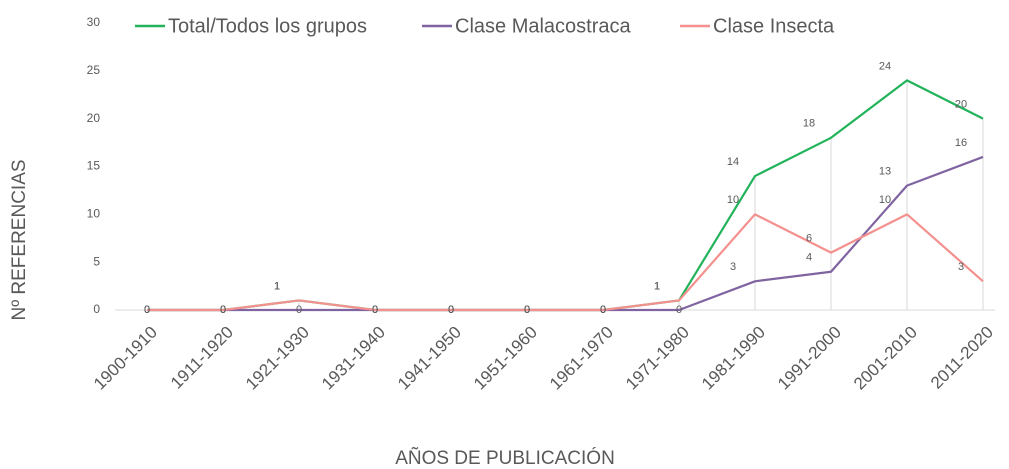 This screenshot has height=469, width=1009. I want to click on data-label: 18, so click(809, 124).